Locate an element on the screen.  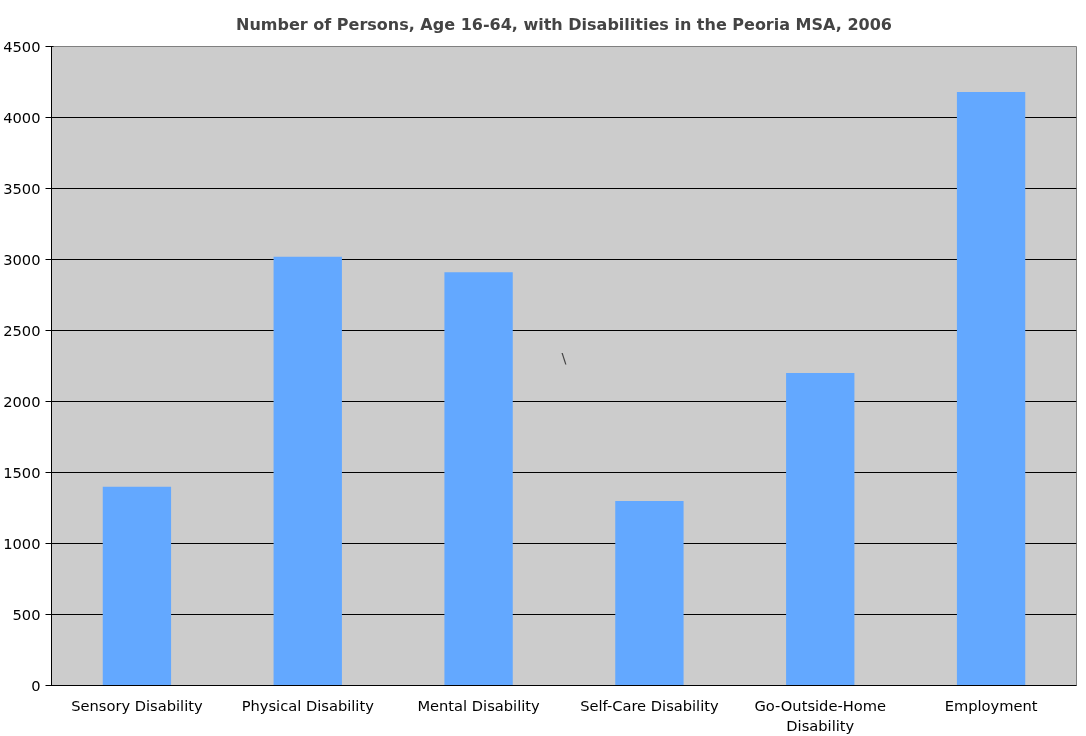
y-tick-label: 1500 is located at coordinates (22, 472).